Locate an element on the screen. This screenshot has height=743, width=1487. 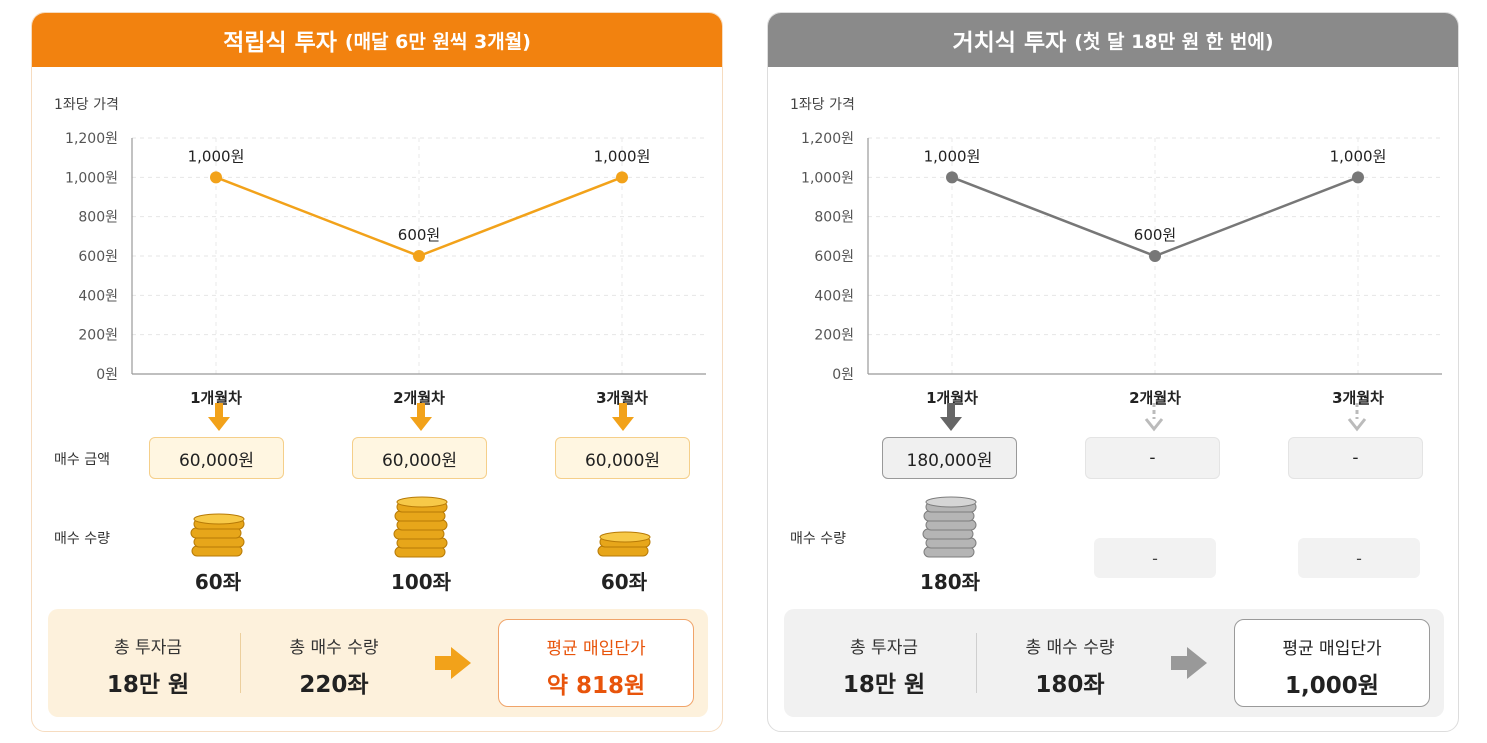
quantity-month-2: - is located at coordinates (1155, 558).